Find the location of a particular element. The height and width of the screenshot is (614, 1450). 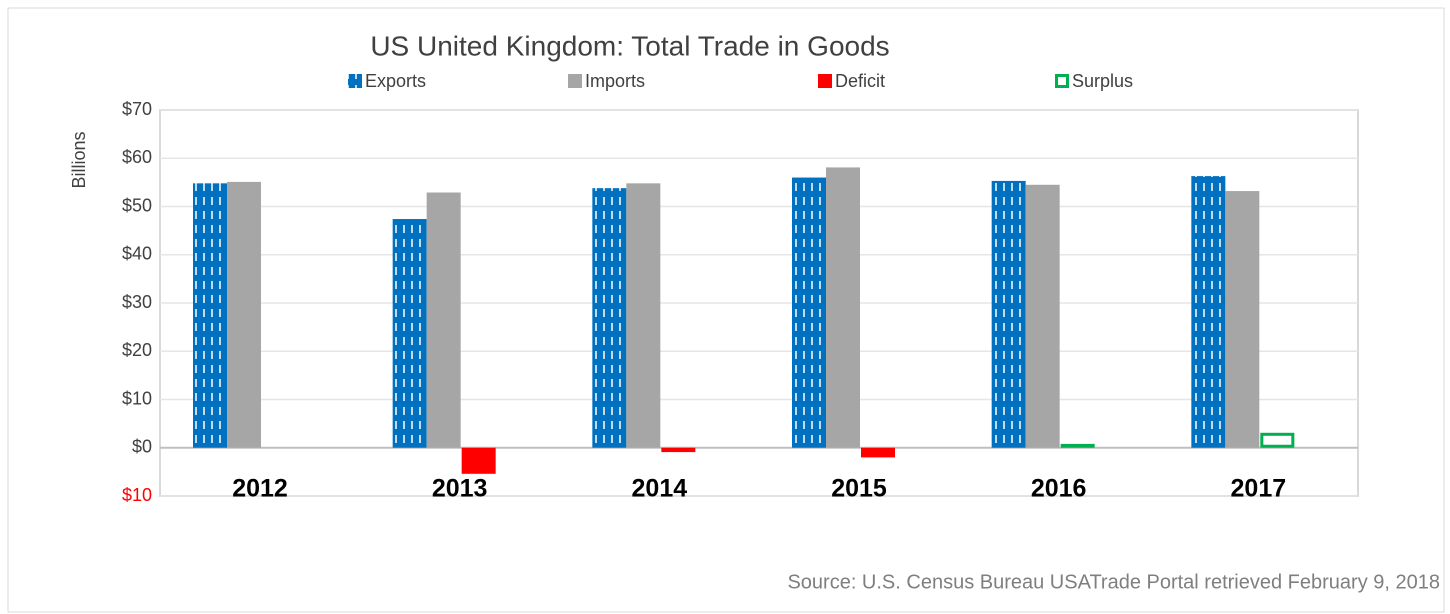

y-tick-label: $0 is located at coordinates (142, 447).